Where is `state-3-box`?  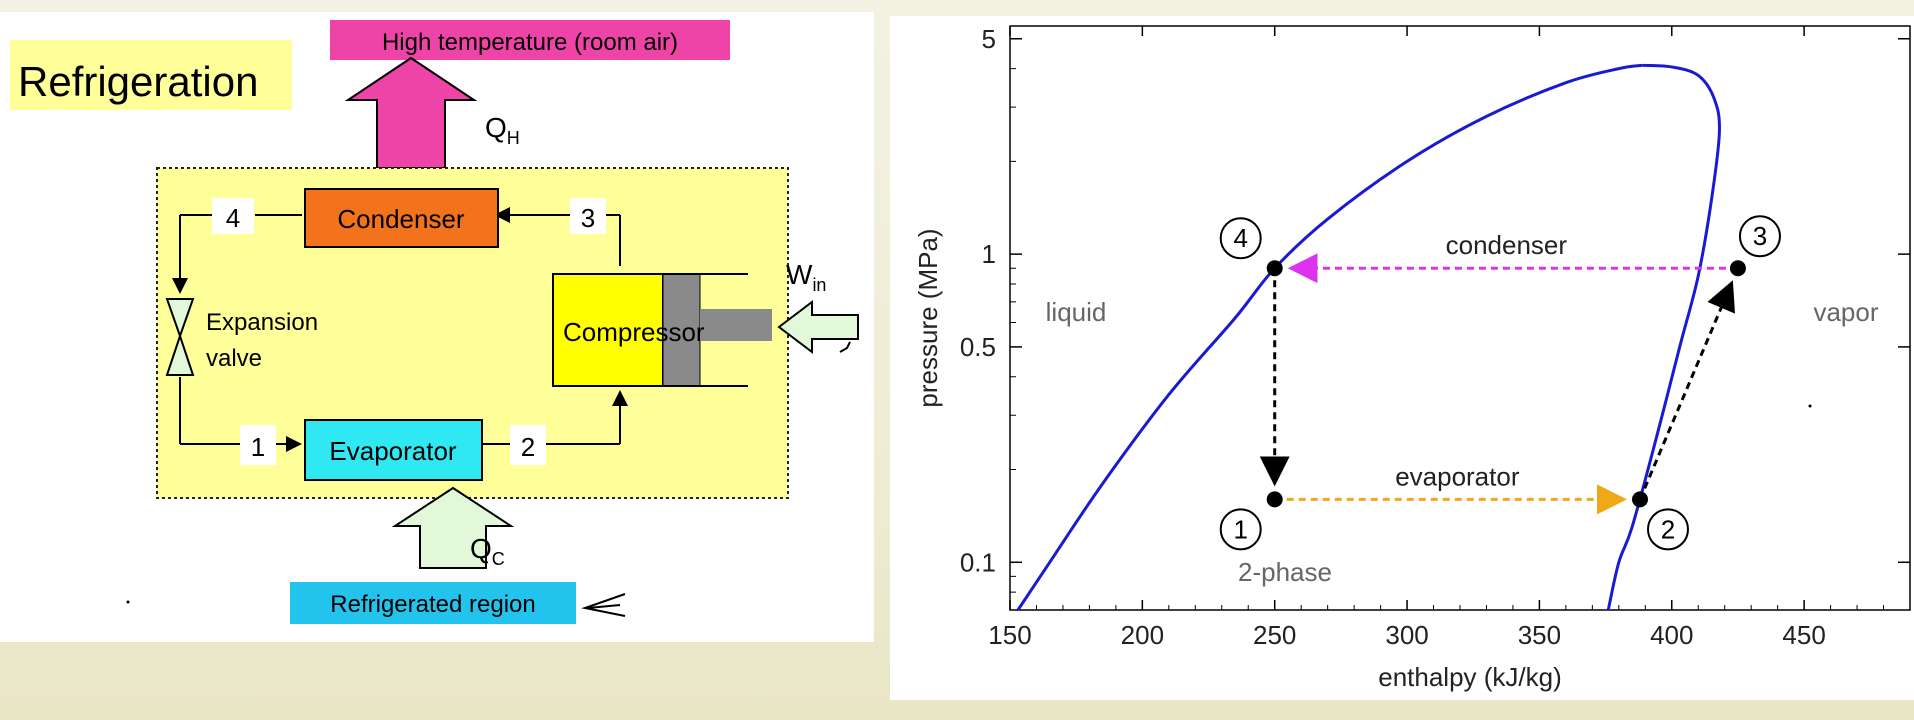
state-3-box is located at coordinates (588, 216).